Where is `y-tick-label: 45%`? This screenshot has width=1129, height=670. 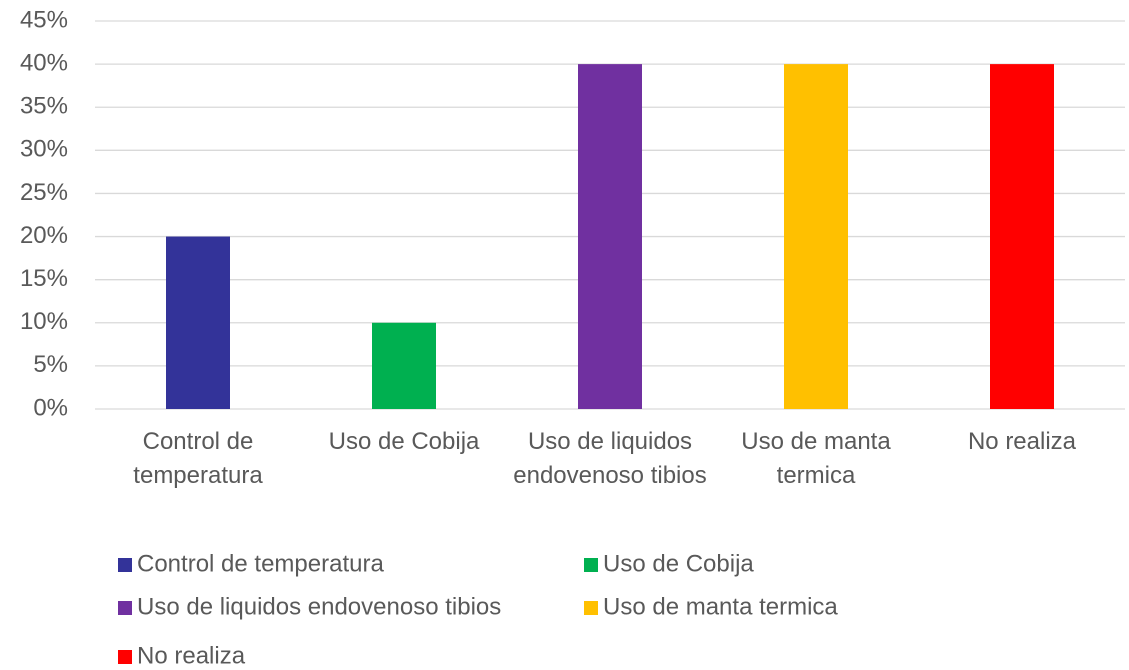
y-tick-label: 45% is located at coordinates (44, 19).